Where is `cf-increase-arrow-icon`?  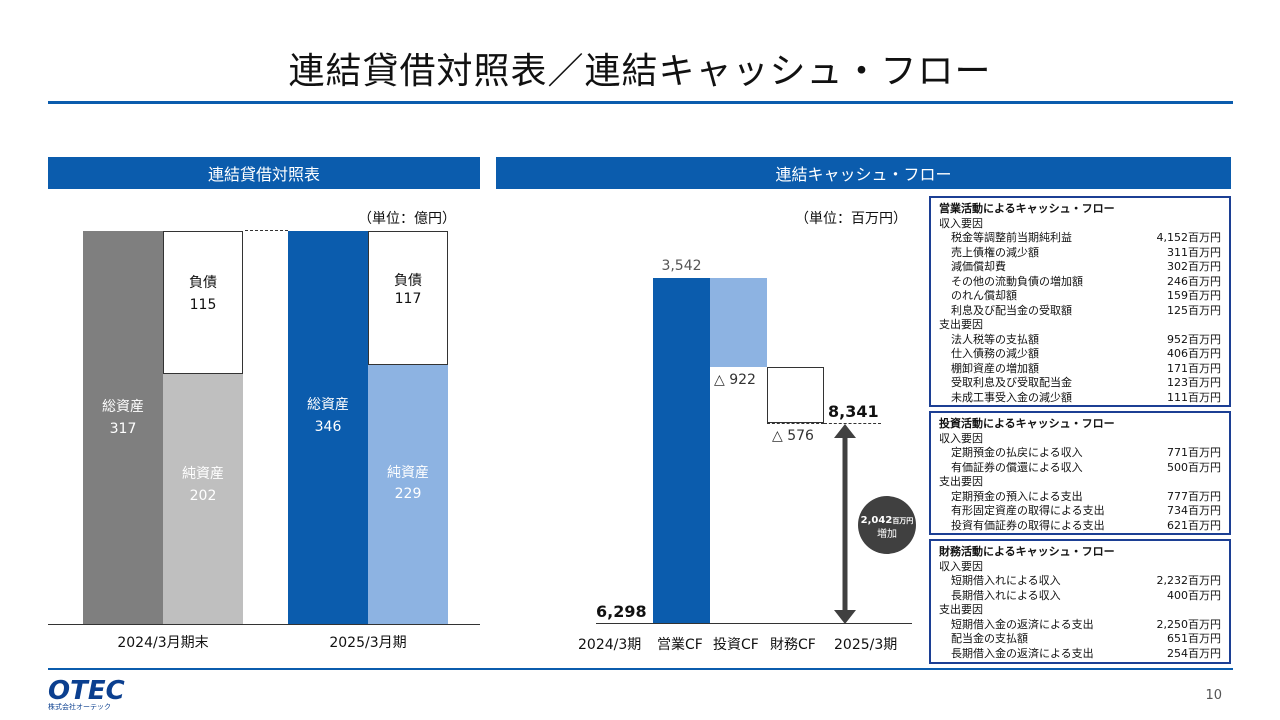
cf-increase-arrow-icon is located at coordinates (845, 524).